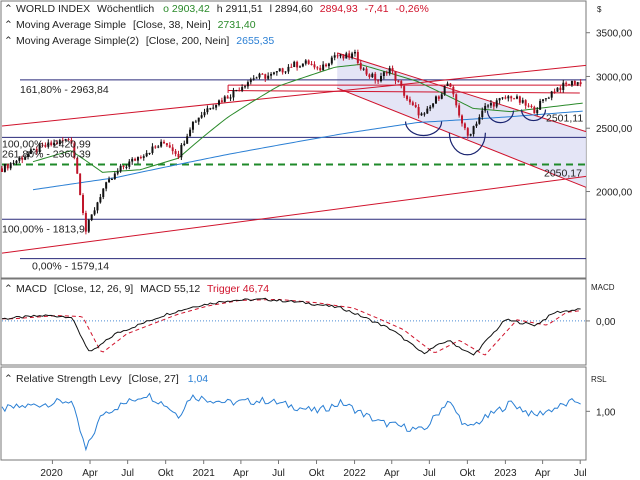  What do you see at coordinates (599, 9) in the screenshot?
I see `currency-symbol: $` at bounding box center [599, 9].